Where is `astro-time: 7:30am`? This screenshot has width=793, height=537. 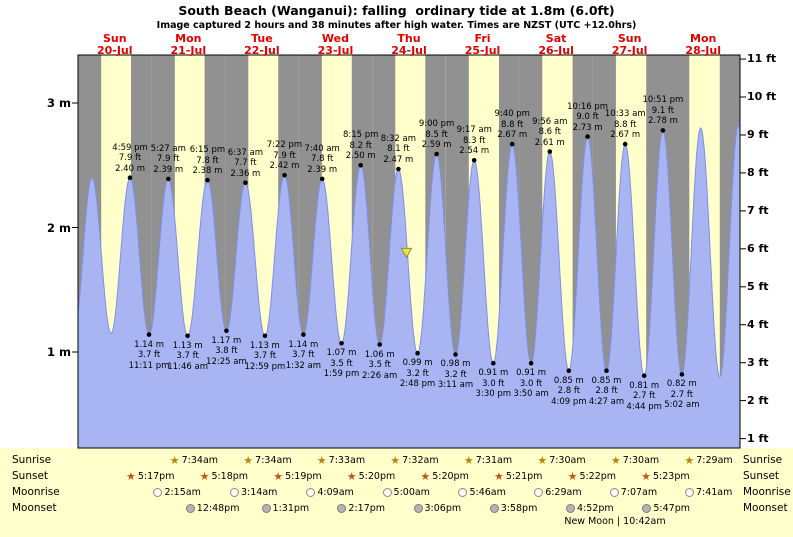 astro-time: 7:30am is located at coordinates (567, 460).